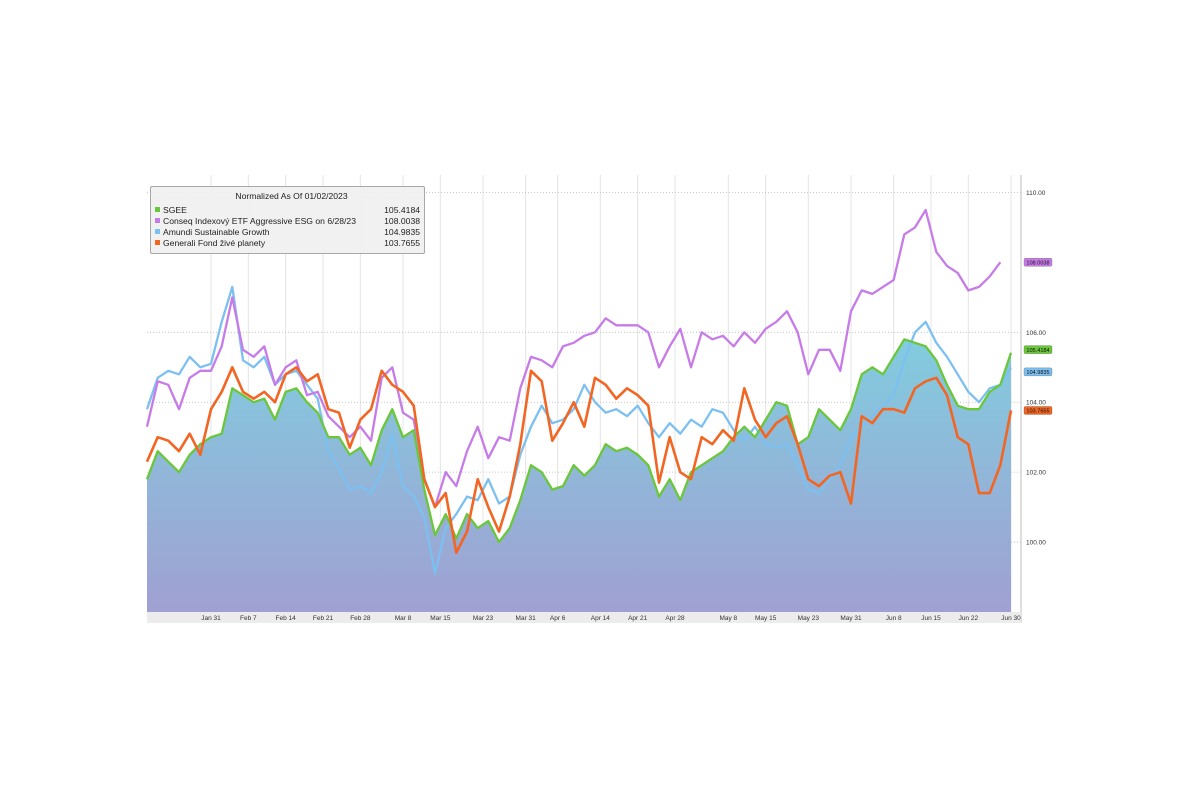 The image size is (1200, 800). What do you see at coordinates (809, 618) in the screenshot?
I see `x-tick-label: May 23` at bounding box center [809, 618].